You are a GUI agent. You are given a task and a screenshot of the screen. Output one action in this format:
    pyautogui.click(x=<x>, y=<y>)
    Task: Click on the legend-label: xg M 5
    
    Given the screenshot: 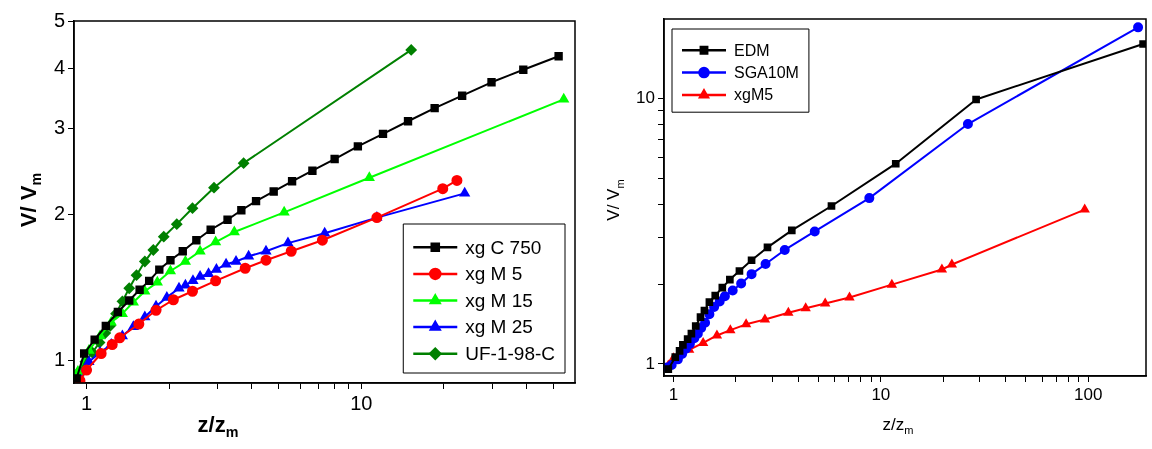 What is the action you would take?
    pyautogui.click(x=494, y=274)
    